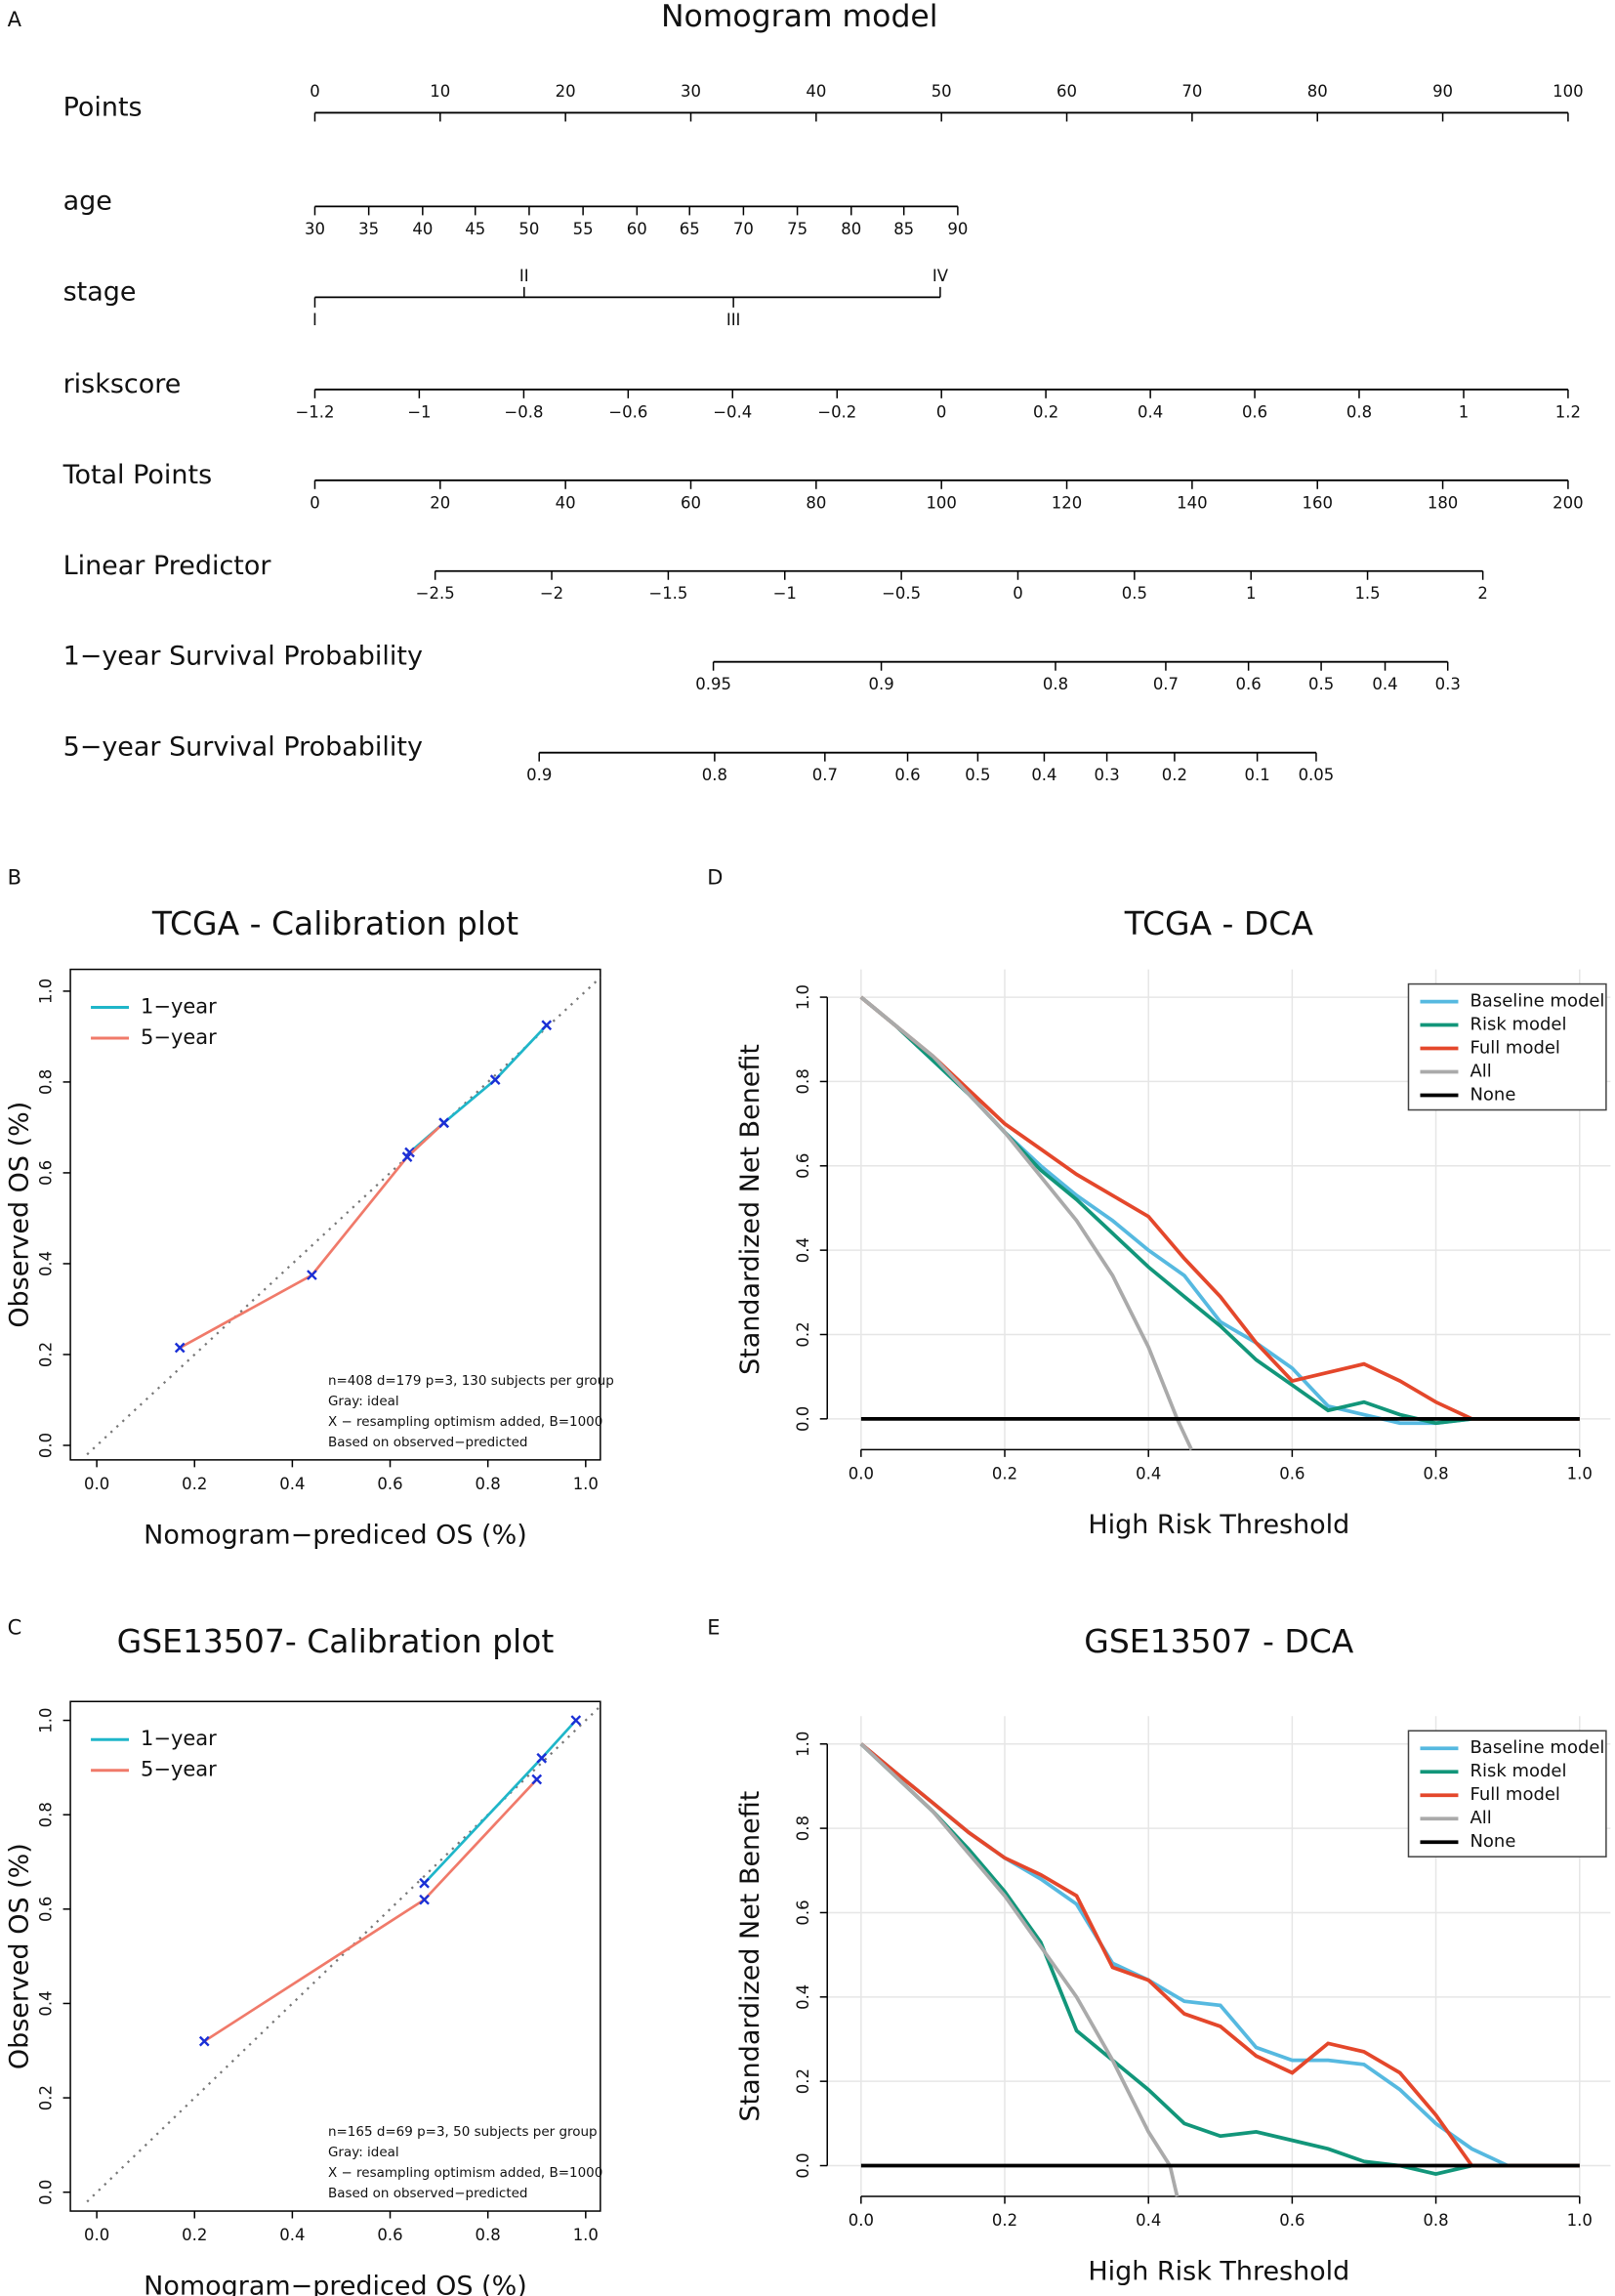  Describe the element at coordinates (243, 657) in the screenshot. I see `row-label: 1−year Survival Probability` at that location.